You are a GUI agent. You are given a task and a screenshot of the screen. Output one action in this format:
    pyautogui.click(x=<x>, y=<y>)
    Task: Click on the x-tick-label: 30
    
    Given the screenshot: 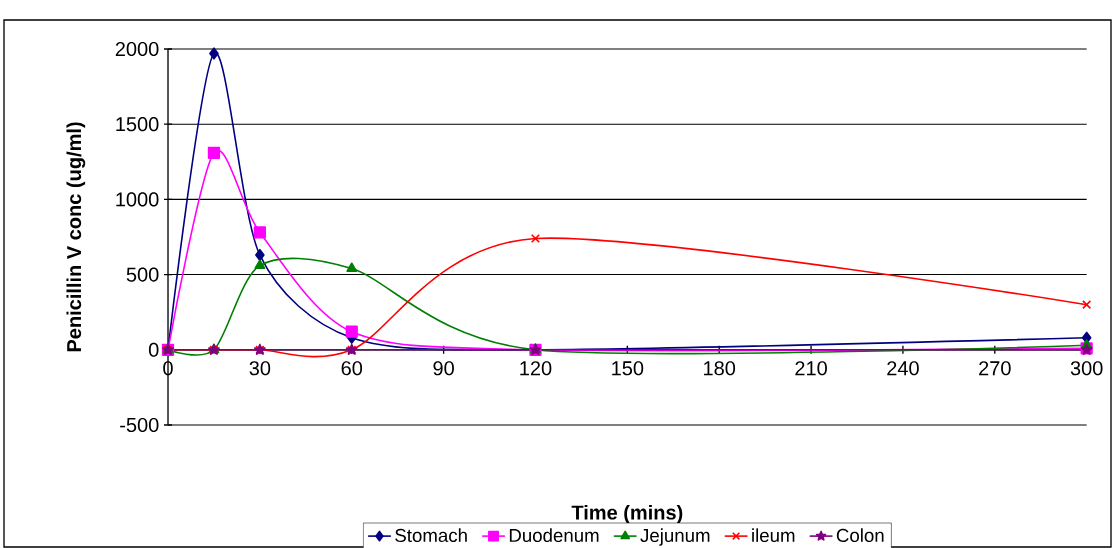 What is the action you would take?
    pyautogui.click(x=260, y=368)
    